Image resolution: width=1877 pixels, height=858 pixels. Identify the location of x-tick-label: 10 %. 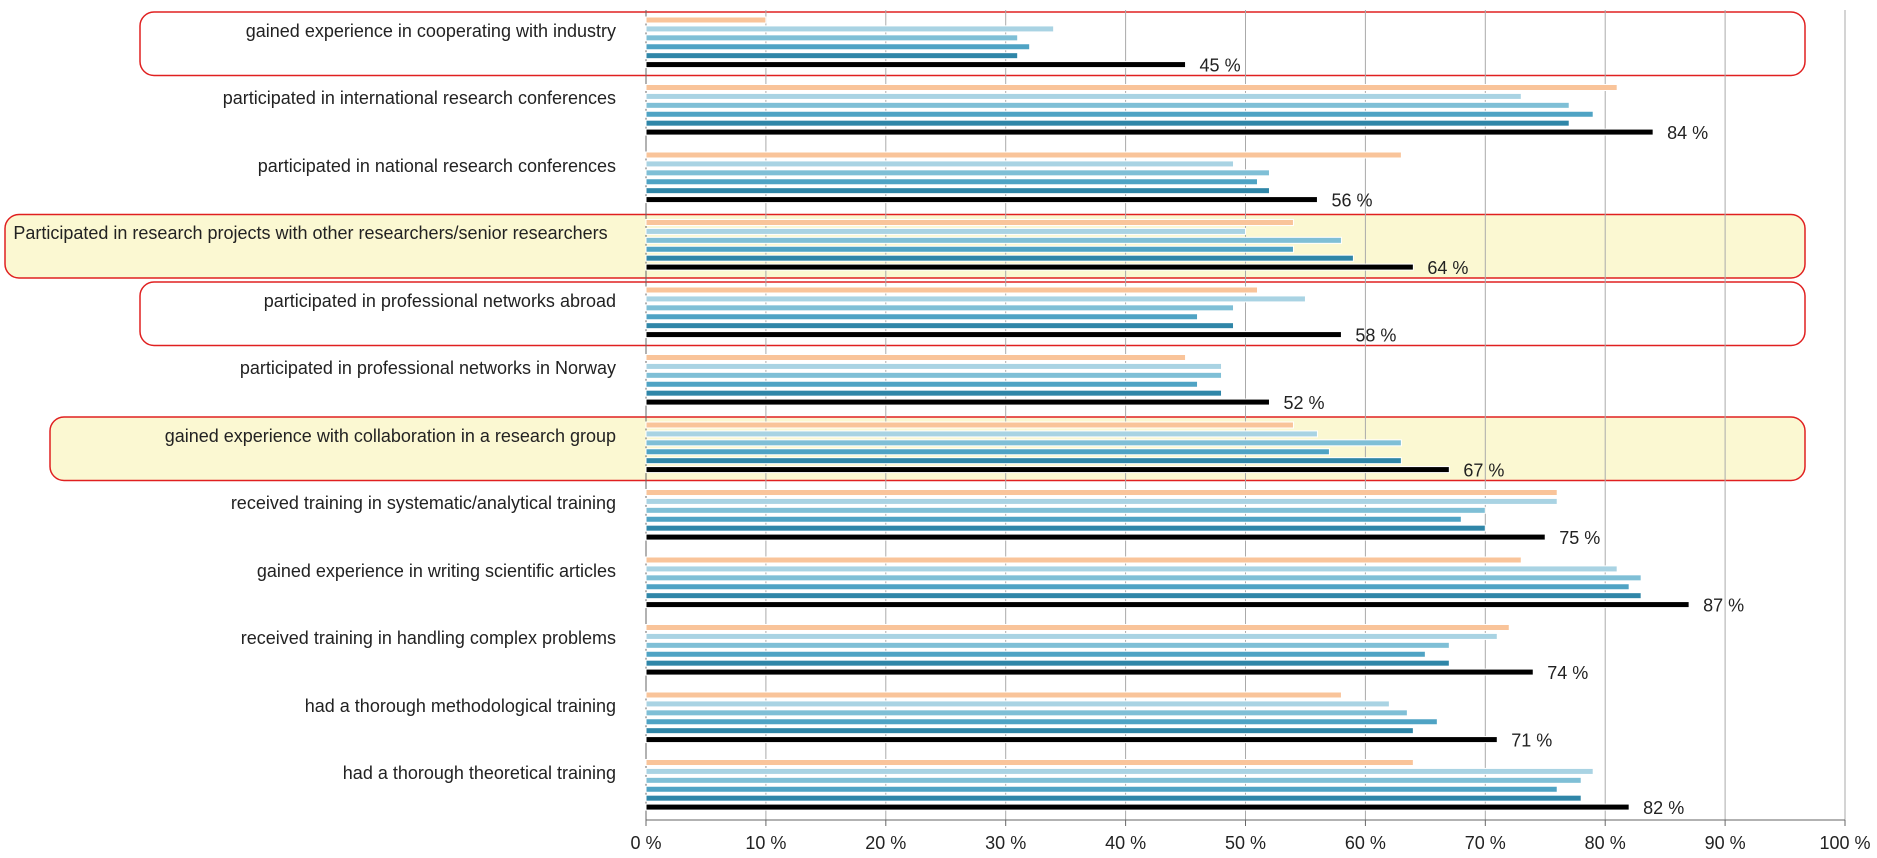
(765, 843).